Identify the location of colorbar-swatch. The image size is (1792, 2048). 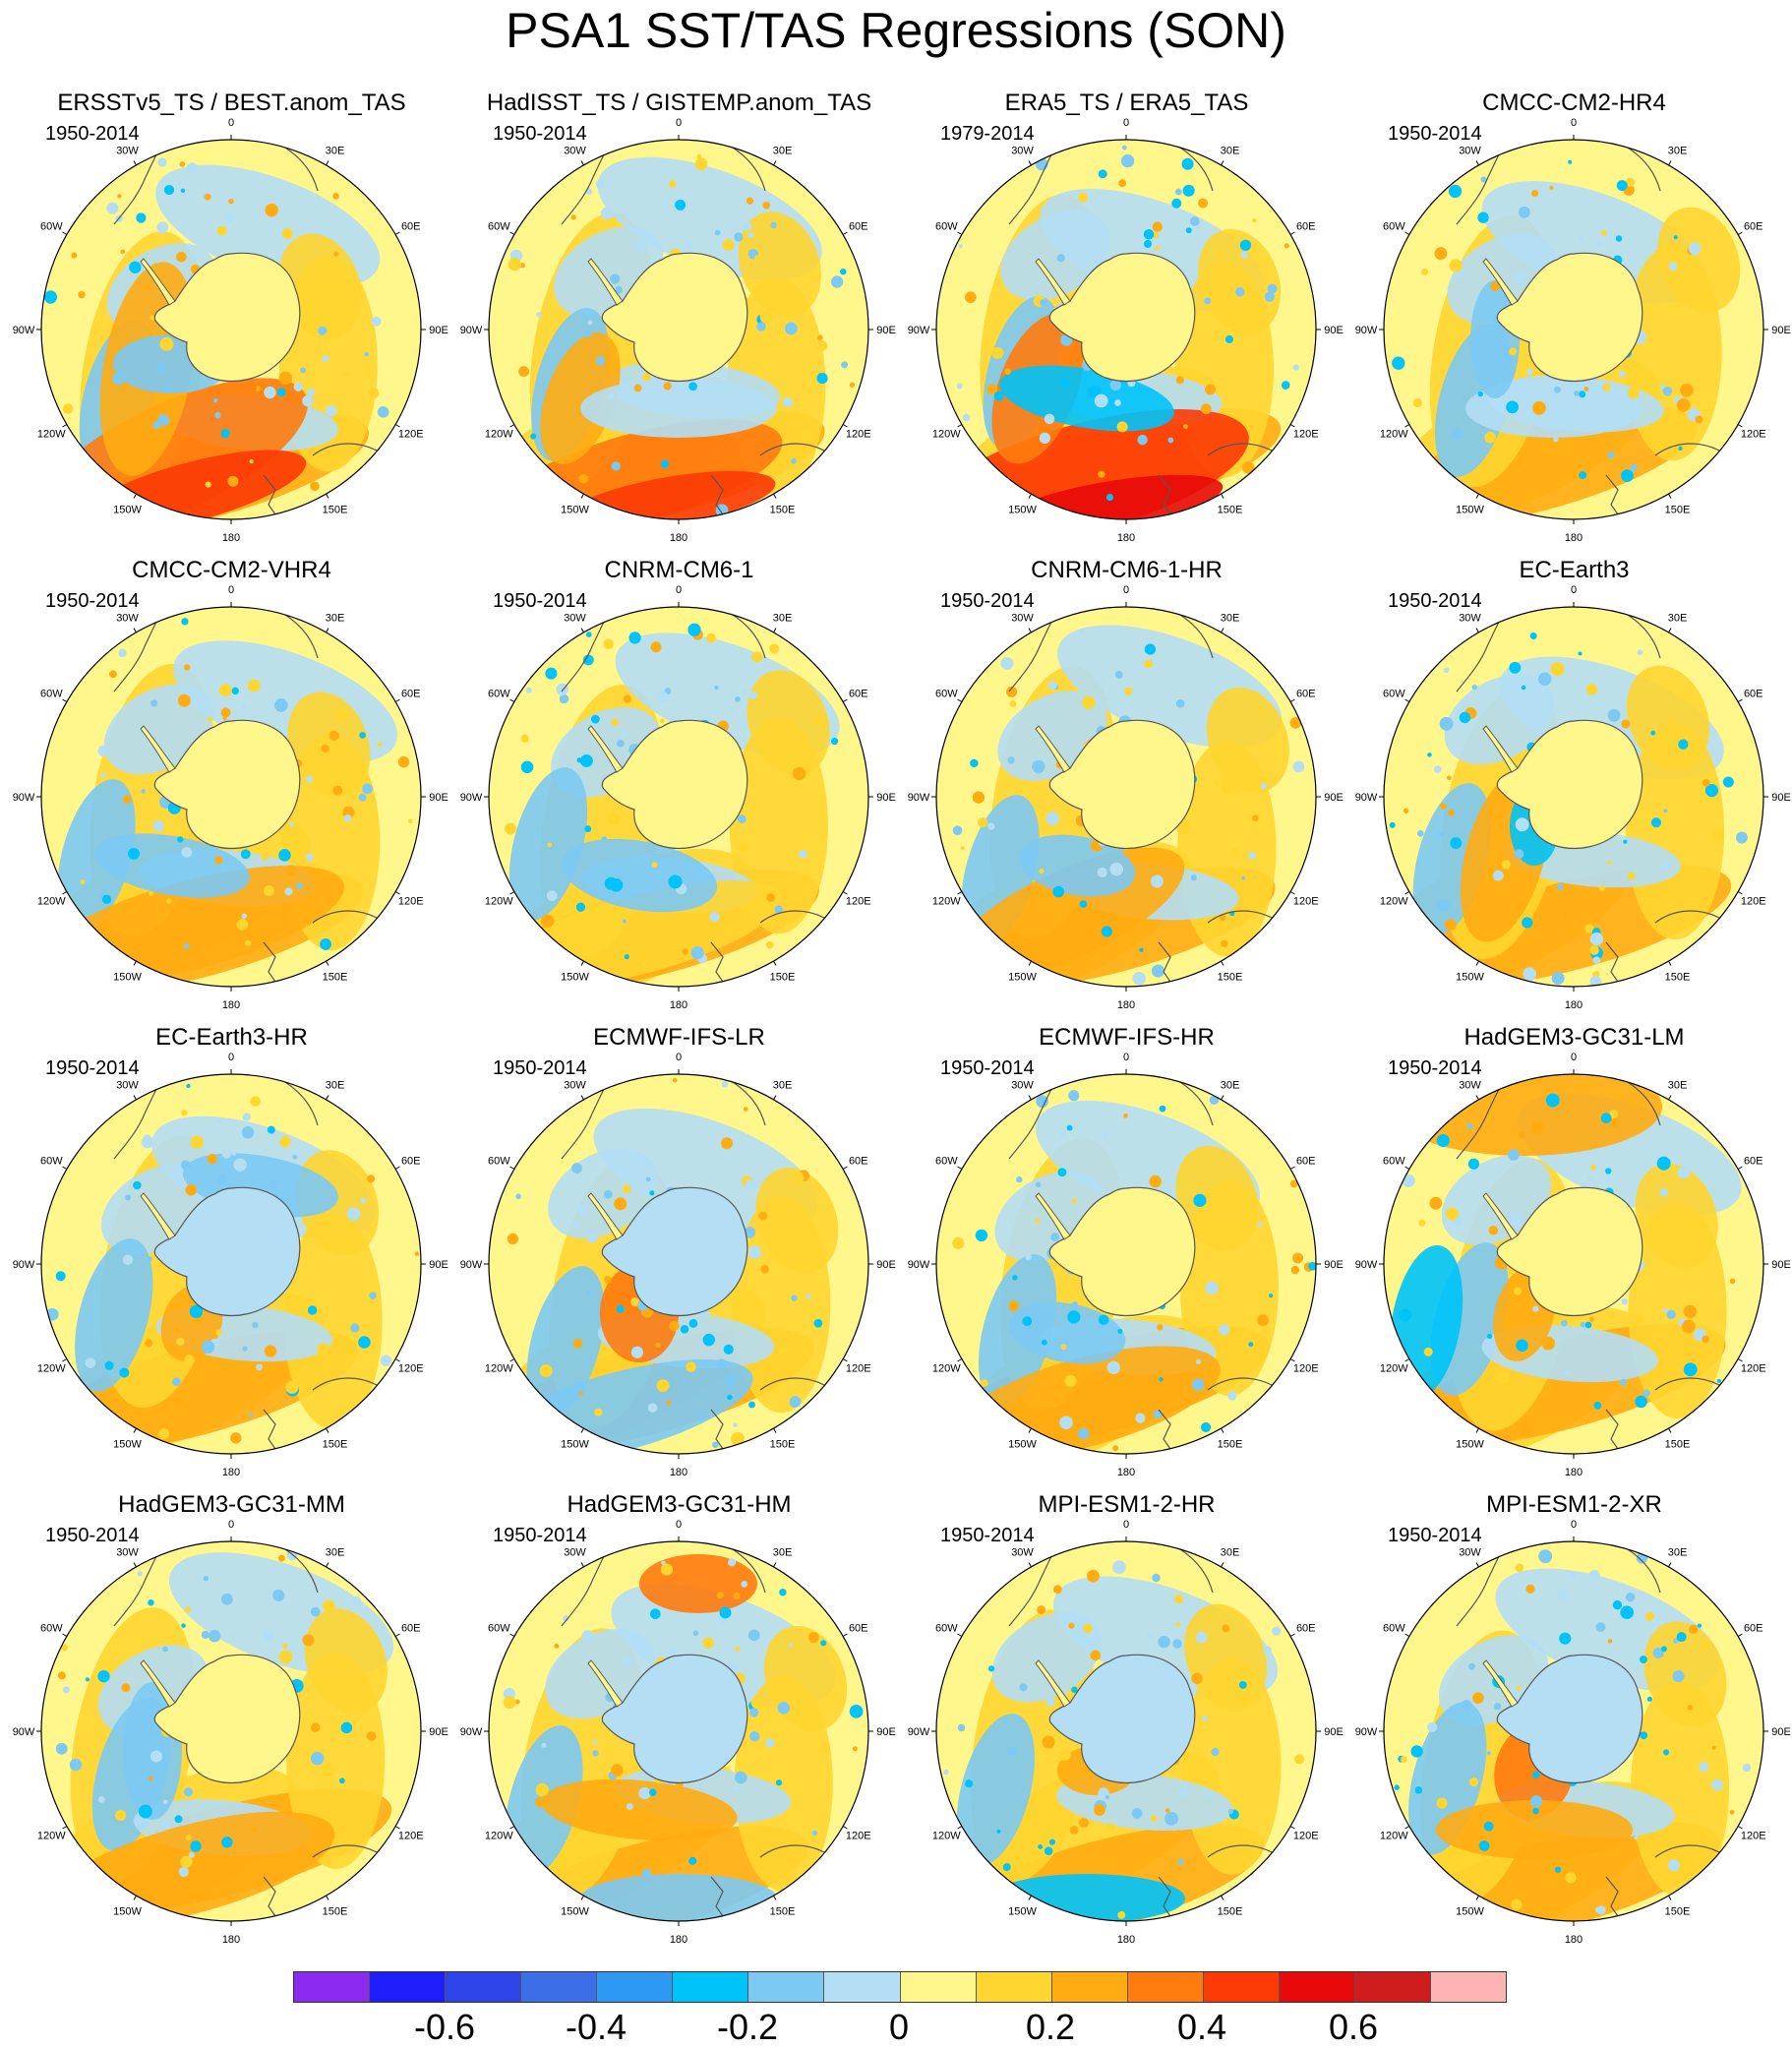
(1014, 1987).